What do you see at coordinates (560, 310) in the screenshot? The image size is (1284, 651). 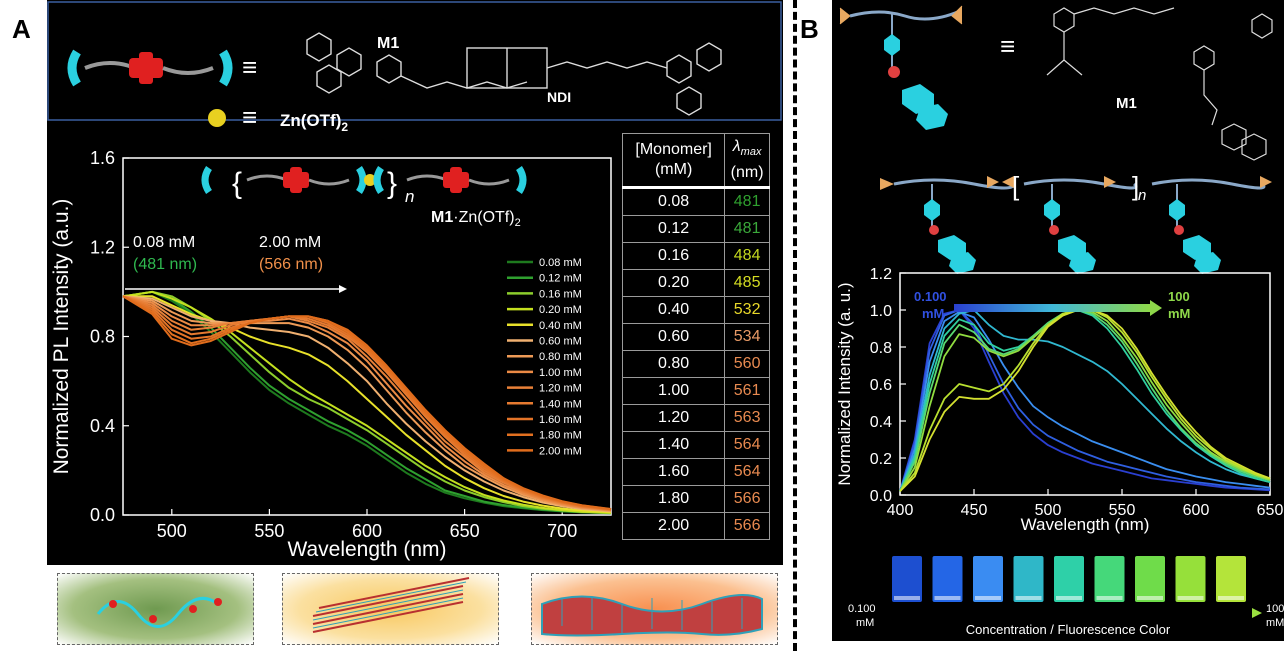 I see `legend-label: 0.20 mM` at bounding box center [560, 310].